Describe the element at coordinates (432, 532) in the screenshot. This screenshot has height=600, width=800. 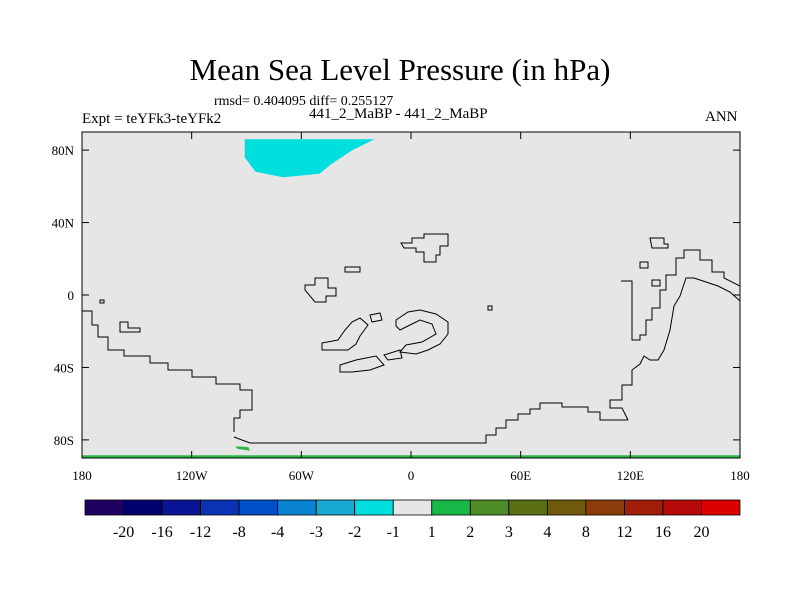
I see `colorbar-label: 1` at that location.